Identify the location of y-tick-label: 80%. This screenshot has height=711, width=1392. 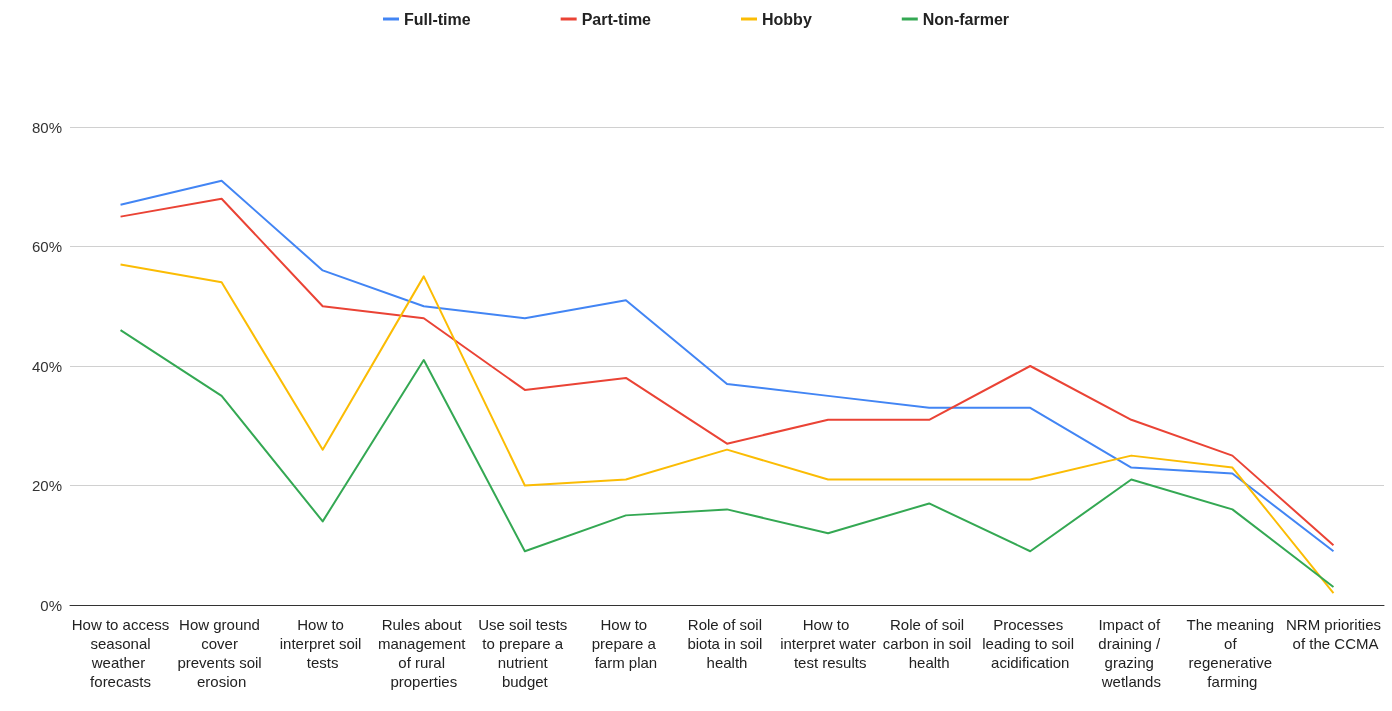
(46, 127).